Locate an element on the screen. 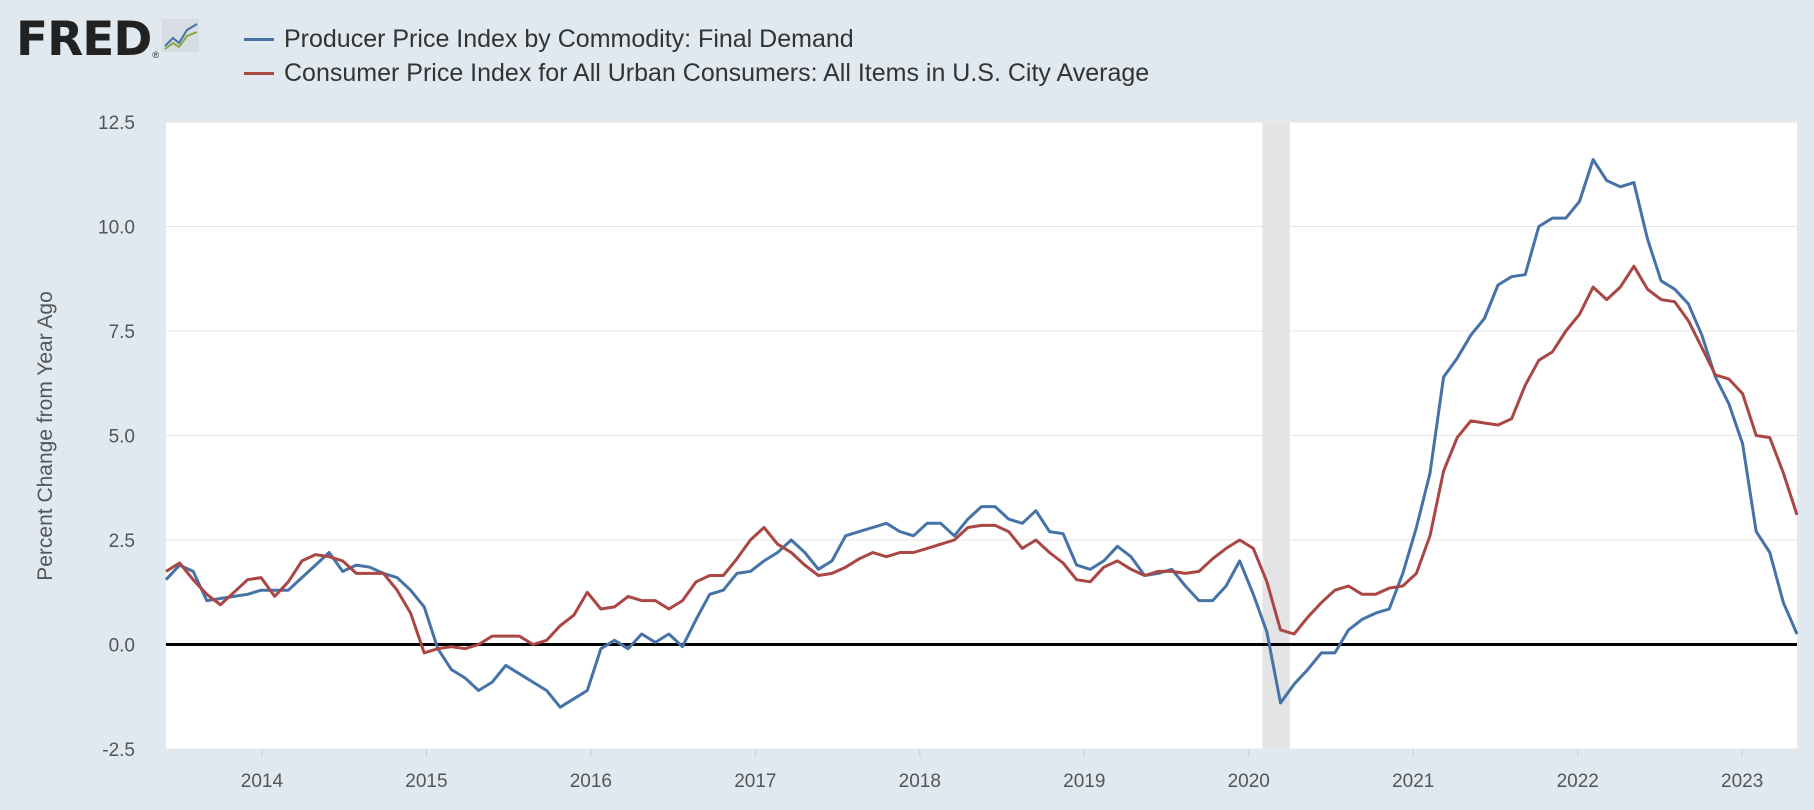 The height and width of the screenshot is (810, 1814). logo-registered-mark: ® is located at coordinates (156, 55).